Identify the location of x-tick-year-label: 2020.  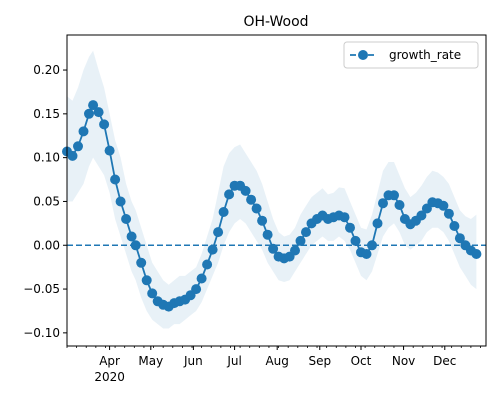
(109, 377).